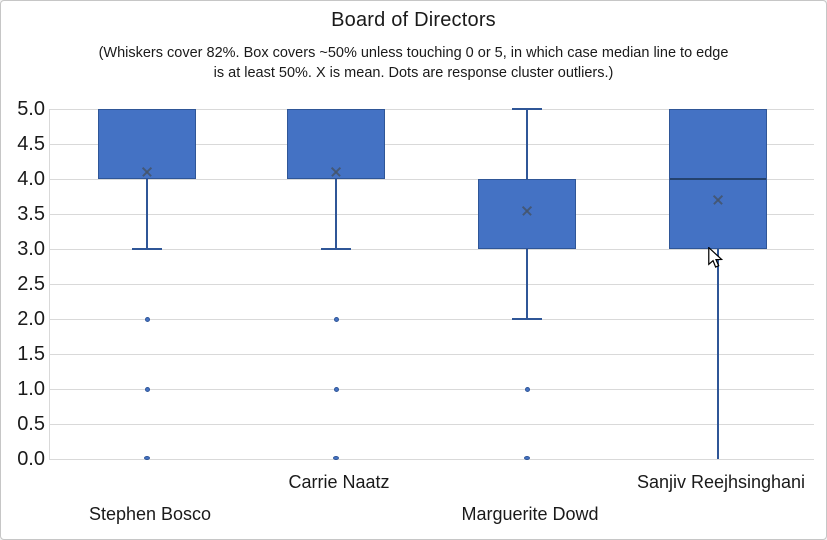 The width and height of the screenshot is (827, 540). I want to click on box-stephen-bosco, so click(147, 144).